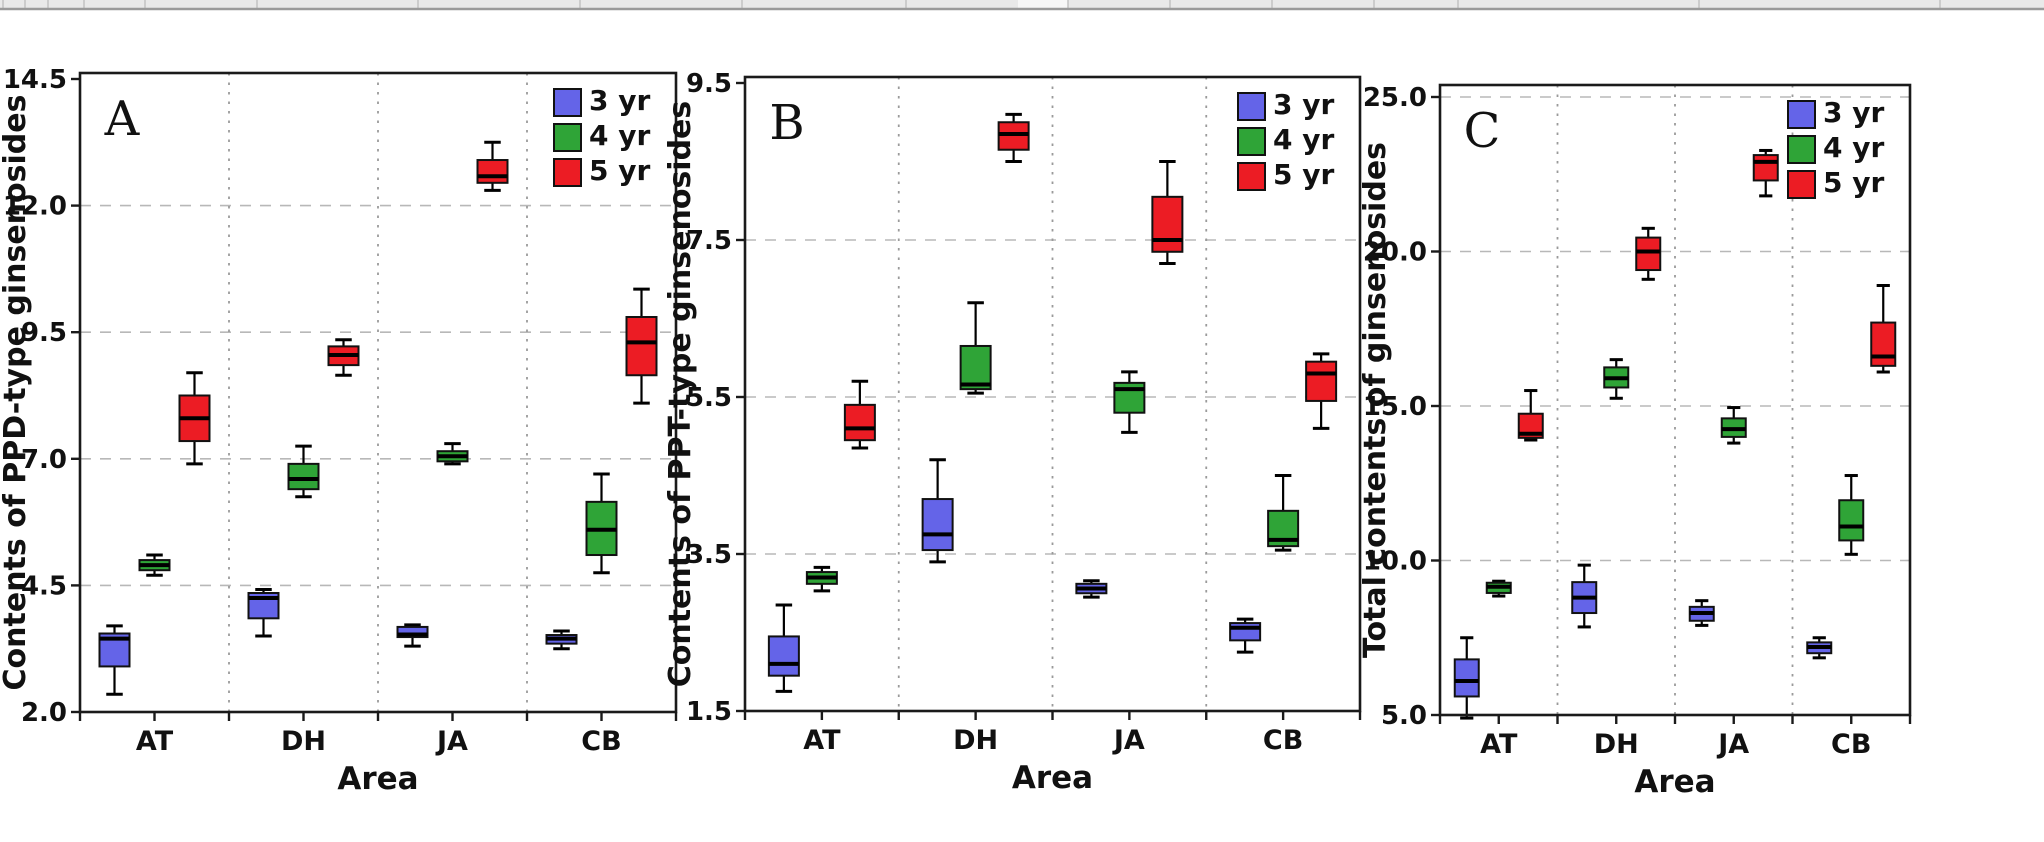 This screenshot has width=2044, height=842. I want to click on legend-swatch-B-5yr, so click(1251, 176).